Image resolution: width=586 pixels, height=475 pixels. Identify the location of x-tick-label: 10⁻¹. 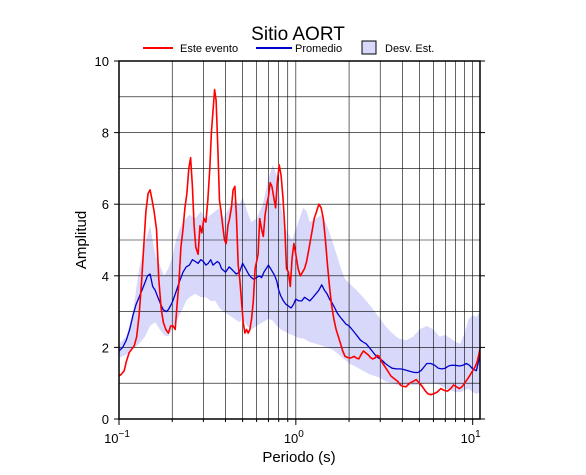
(117, 437).